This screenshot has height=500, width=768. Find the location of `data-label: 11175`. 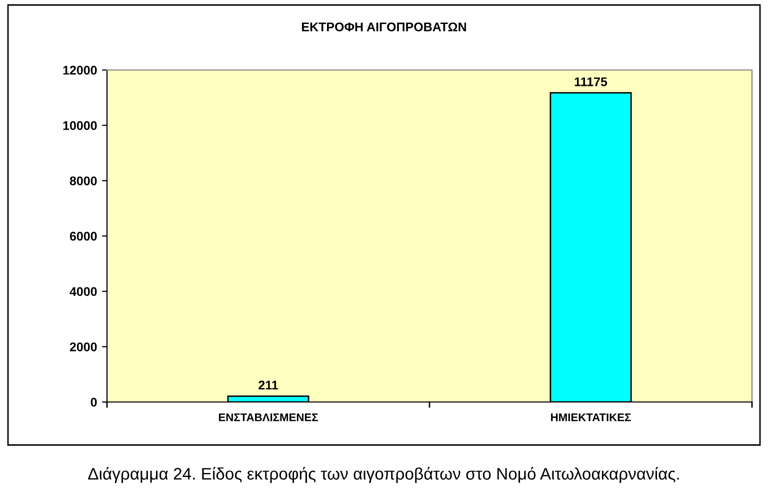

data-label: 11175 is located at coordinates (591, 81).